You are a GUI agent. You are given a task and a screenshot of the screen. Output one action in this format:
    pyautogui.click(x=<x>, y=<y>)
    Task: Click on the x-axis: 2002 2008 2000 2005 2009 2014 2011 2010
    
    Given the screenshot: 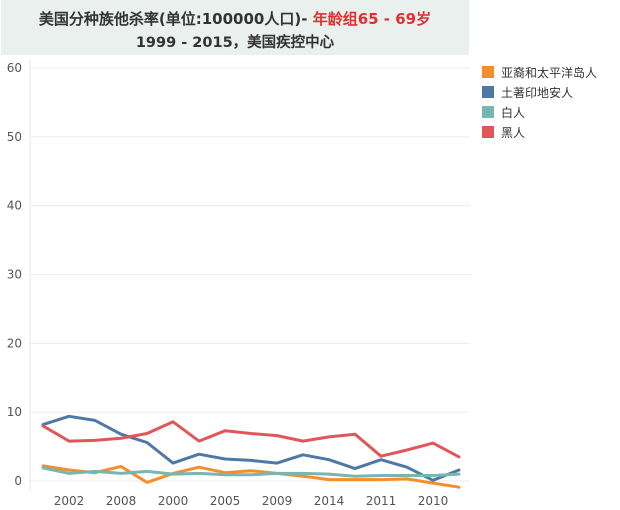 What is the action you would take?
    pyautogui.click(x=251, y=501)
    